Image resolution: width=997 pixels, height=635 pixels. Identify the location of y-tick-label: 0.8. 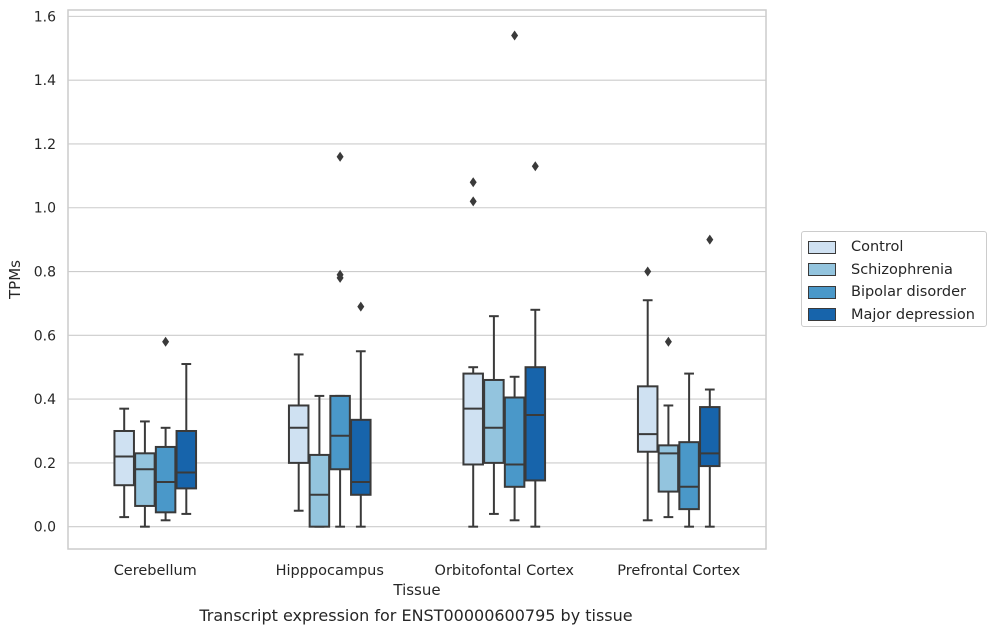
(45, 273).